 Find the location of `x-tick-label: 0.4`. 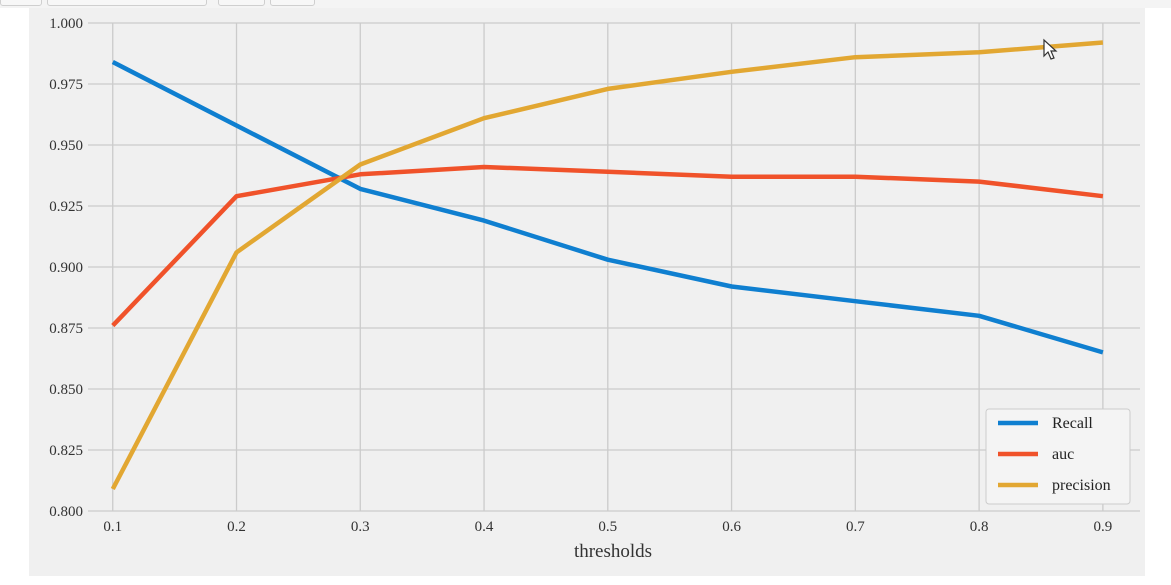

x-tick-label: 0.4 is located at coordinates (484, 527).